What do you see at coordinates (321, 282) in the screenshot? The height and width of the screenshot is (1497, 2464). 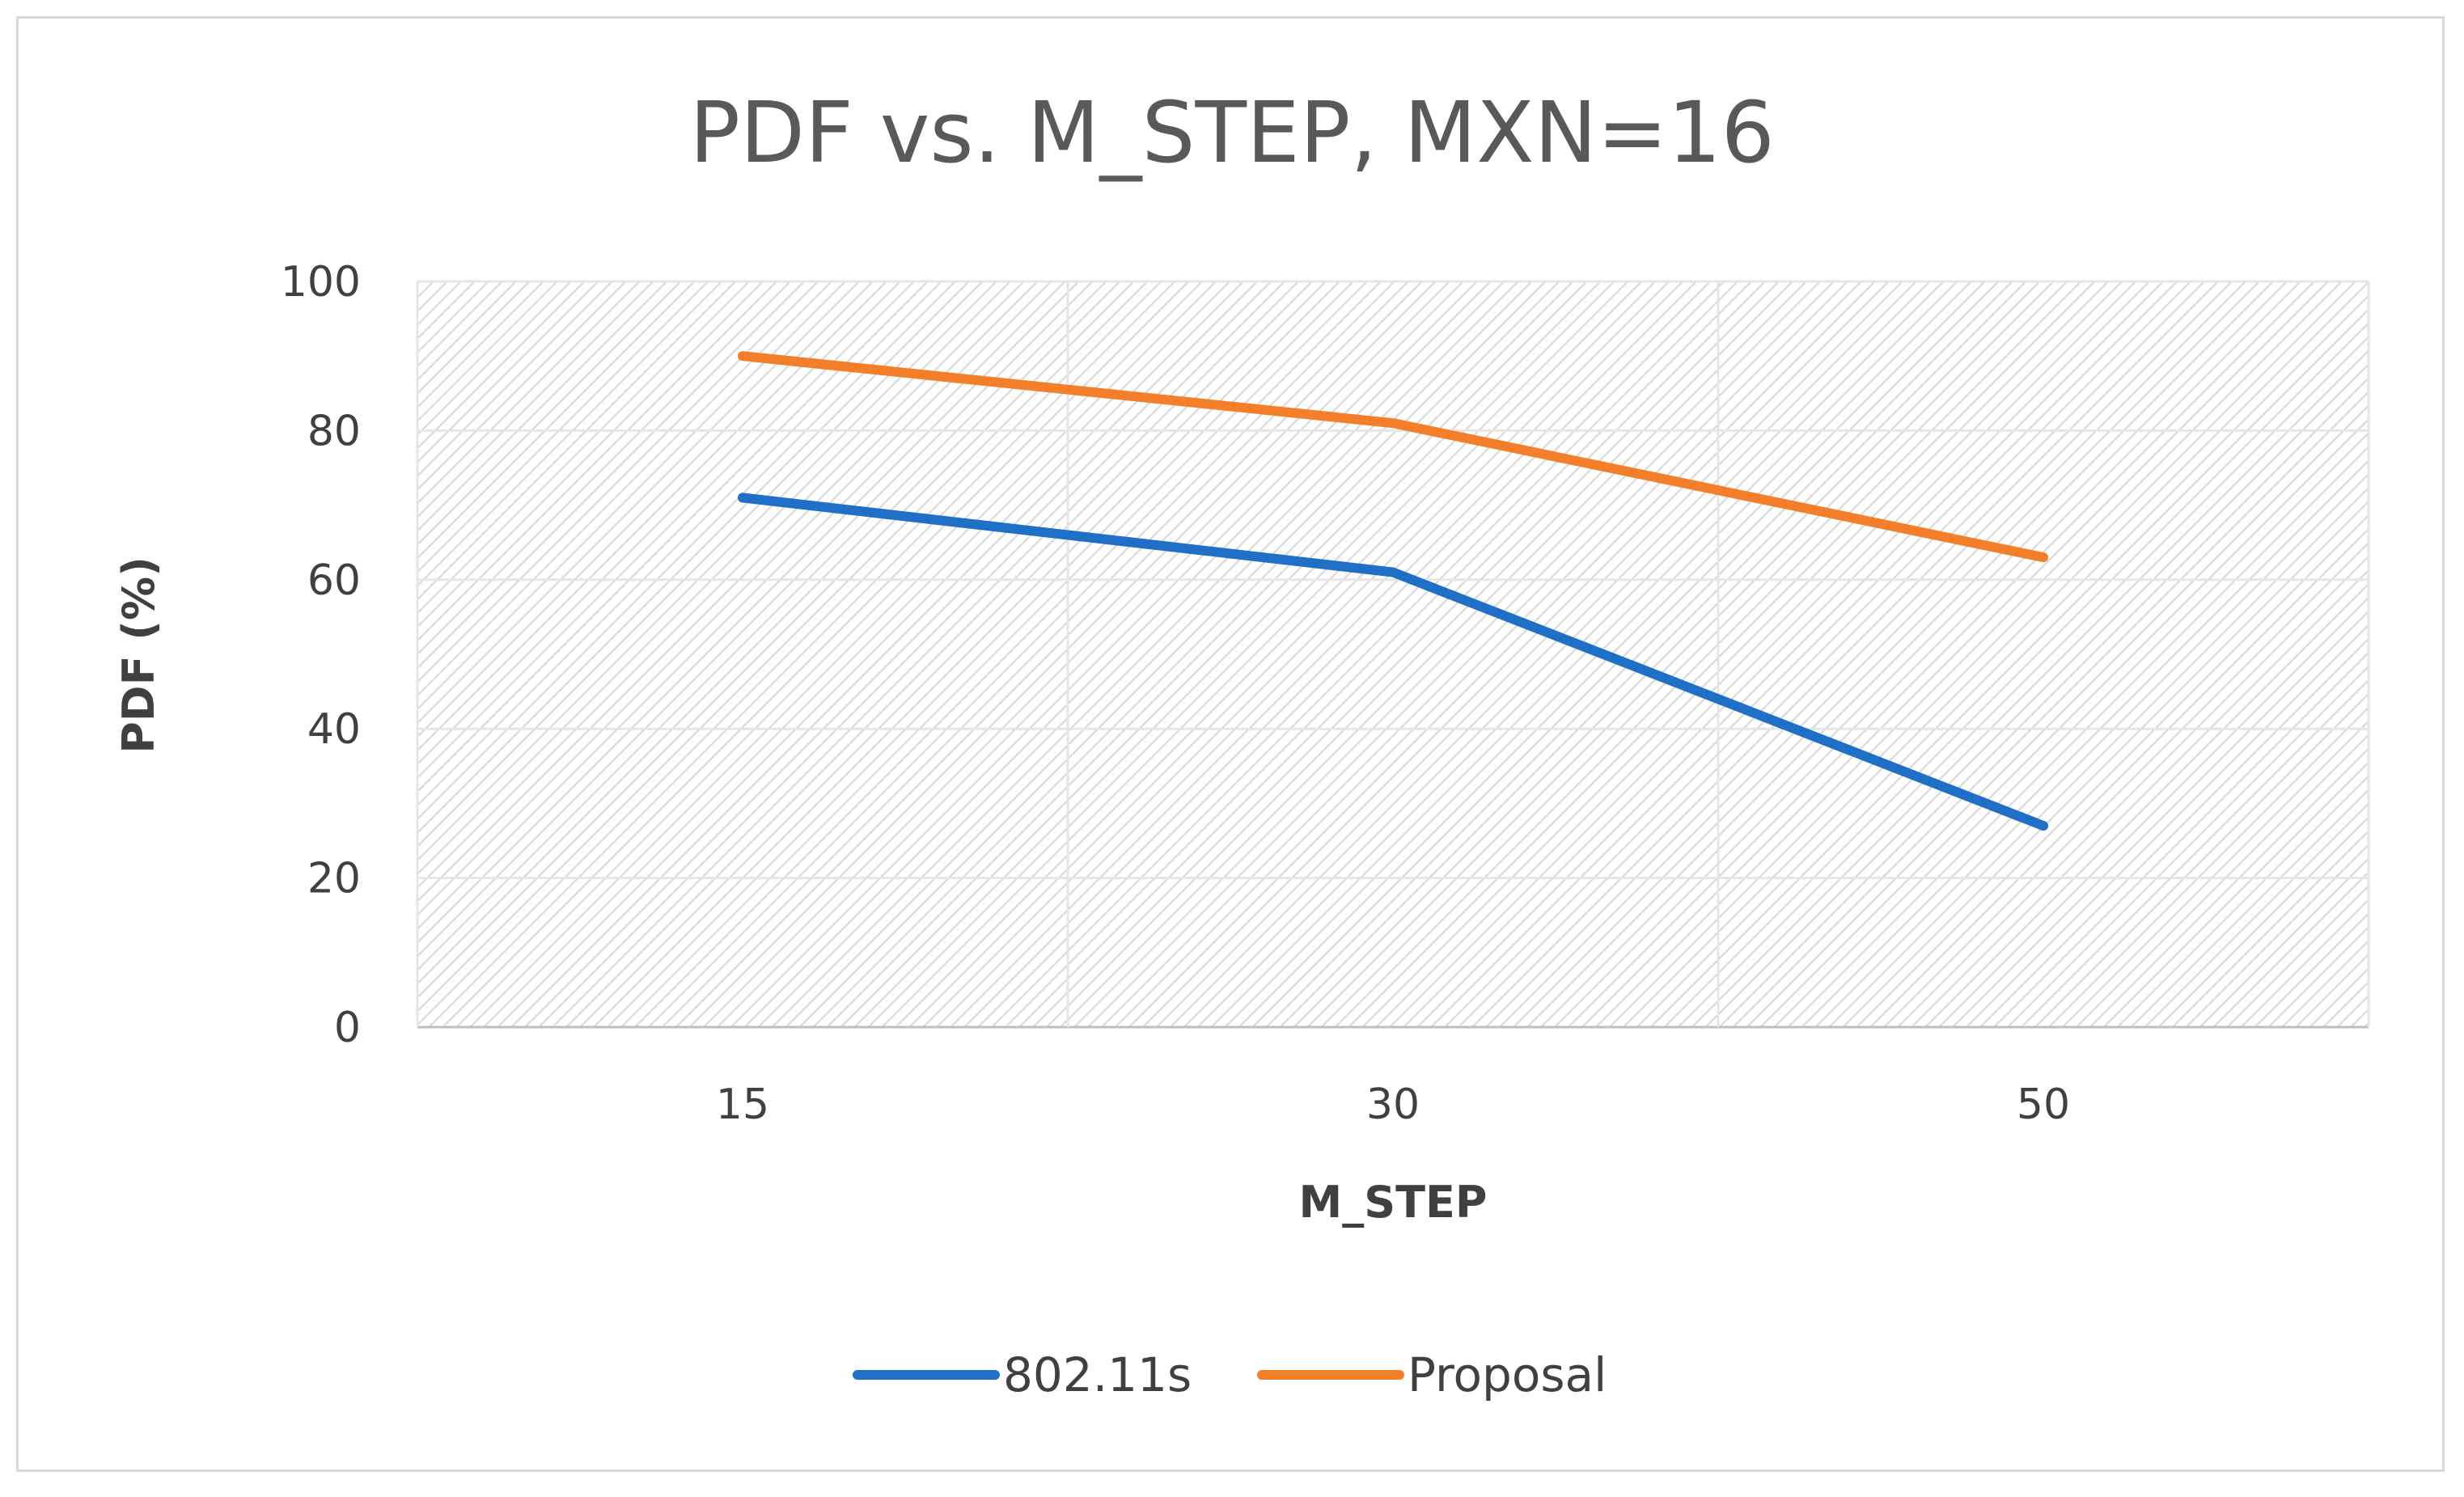 I see `y-tick-label: 100` at bounding box center [321, 282].